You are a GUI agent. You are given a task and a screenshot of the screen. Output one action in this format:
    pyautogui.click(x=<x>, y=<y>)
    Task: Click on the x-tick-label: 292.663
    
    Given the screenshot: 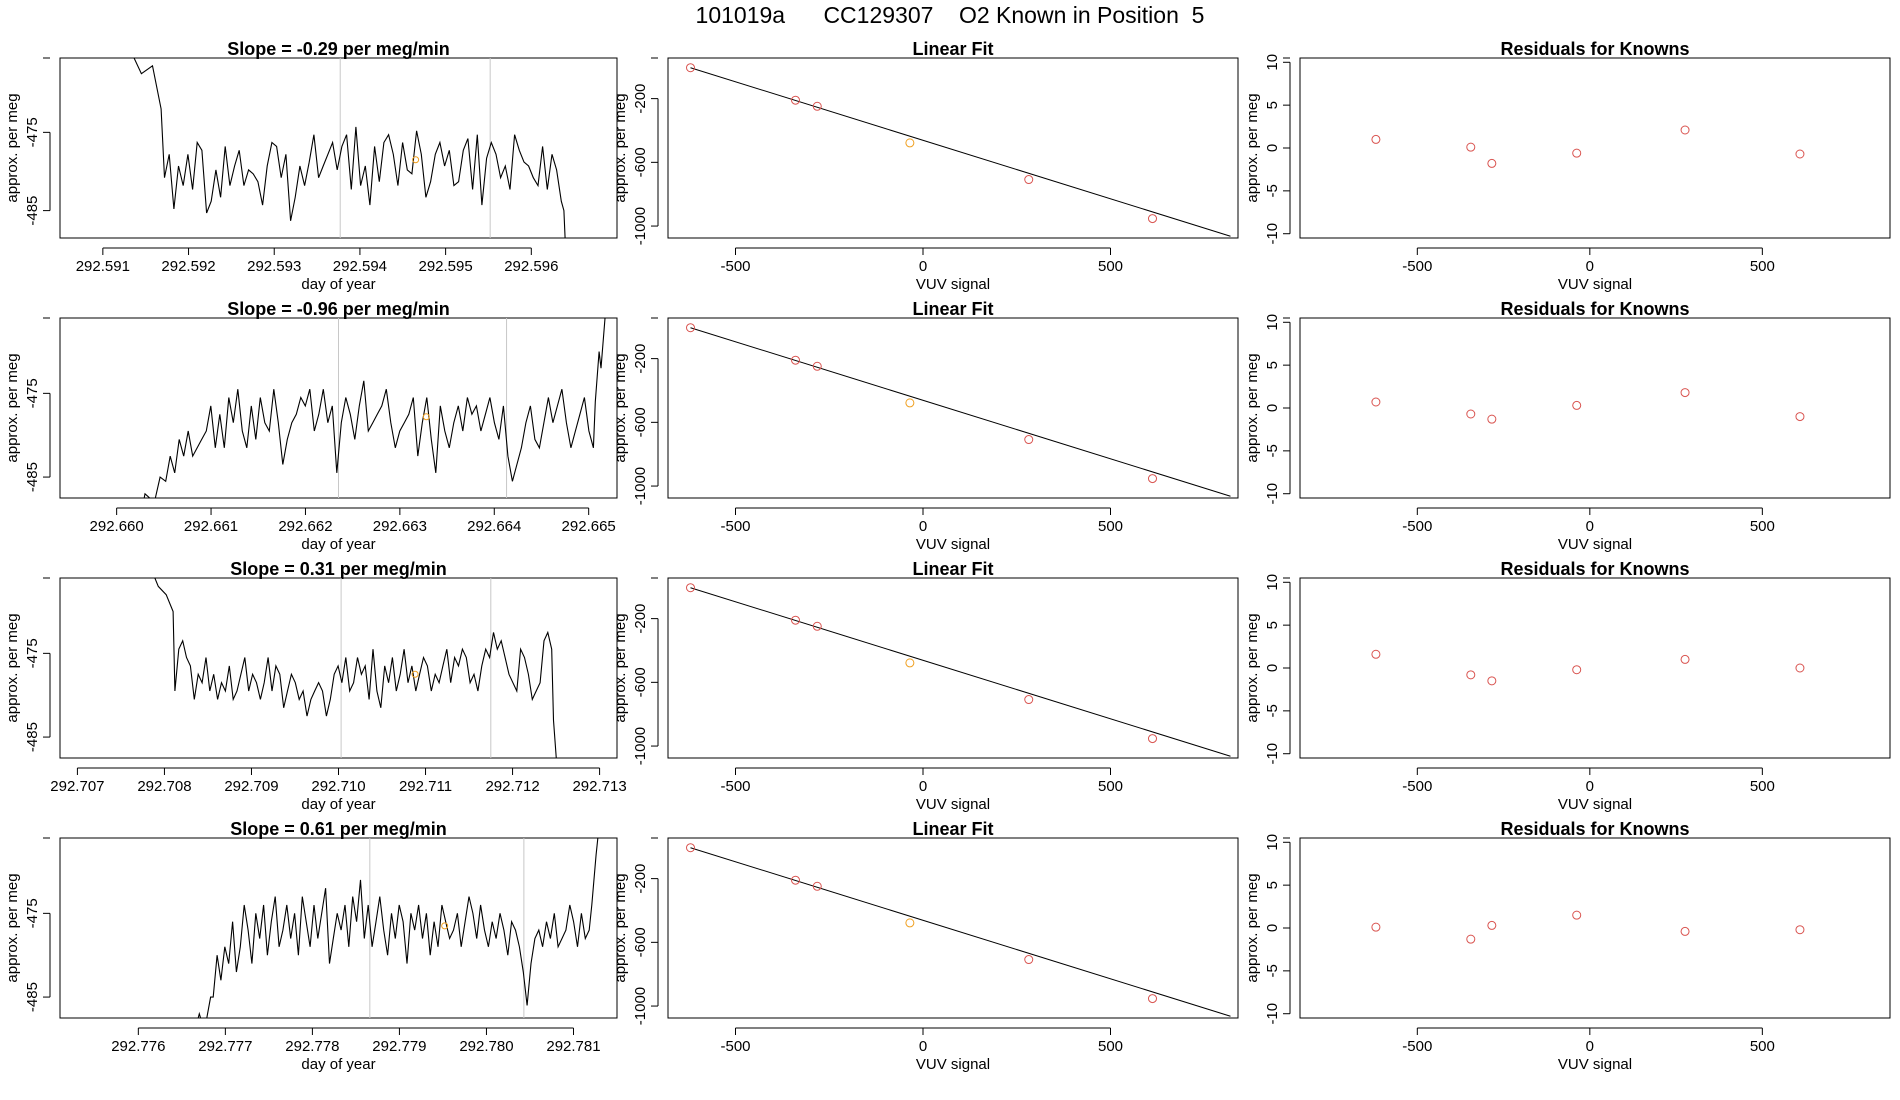 What is the action you would take?
    pyautogui.click(x=400, y=526)
    